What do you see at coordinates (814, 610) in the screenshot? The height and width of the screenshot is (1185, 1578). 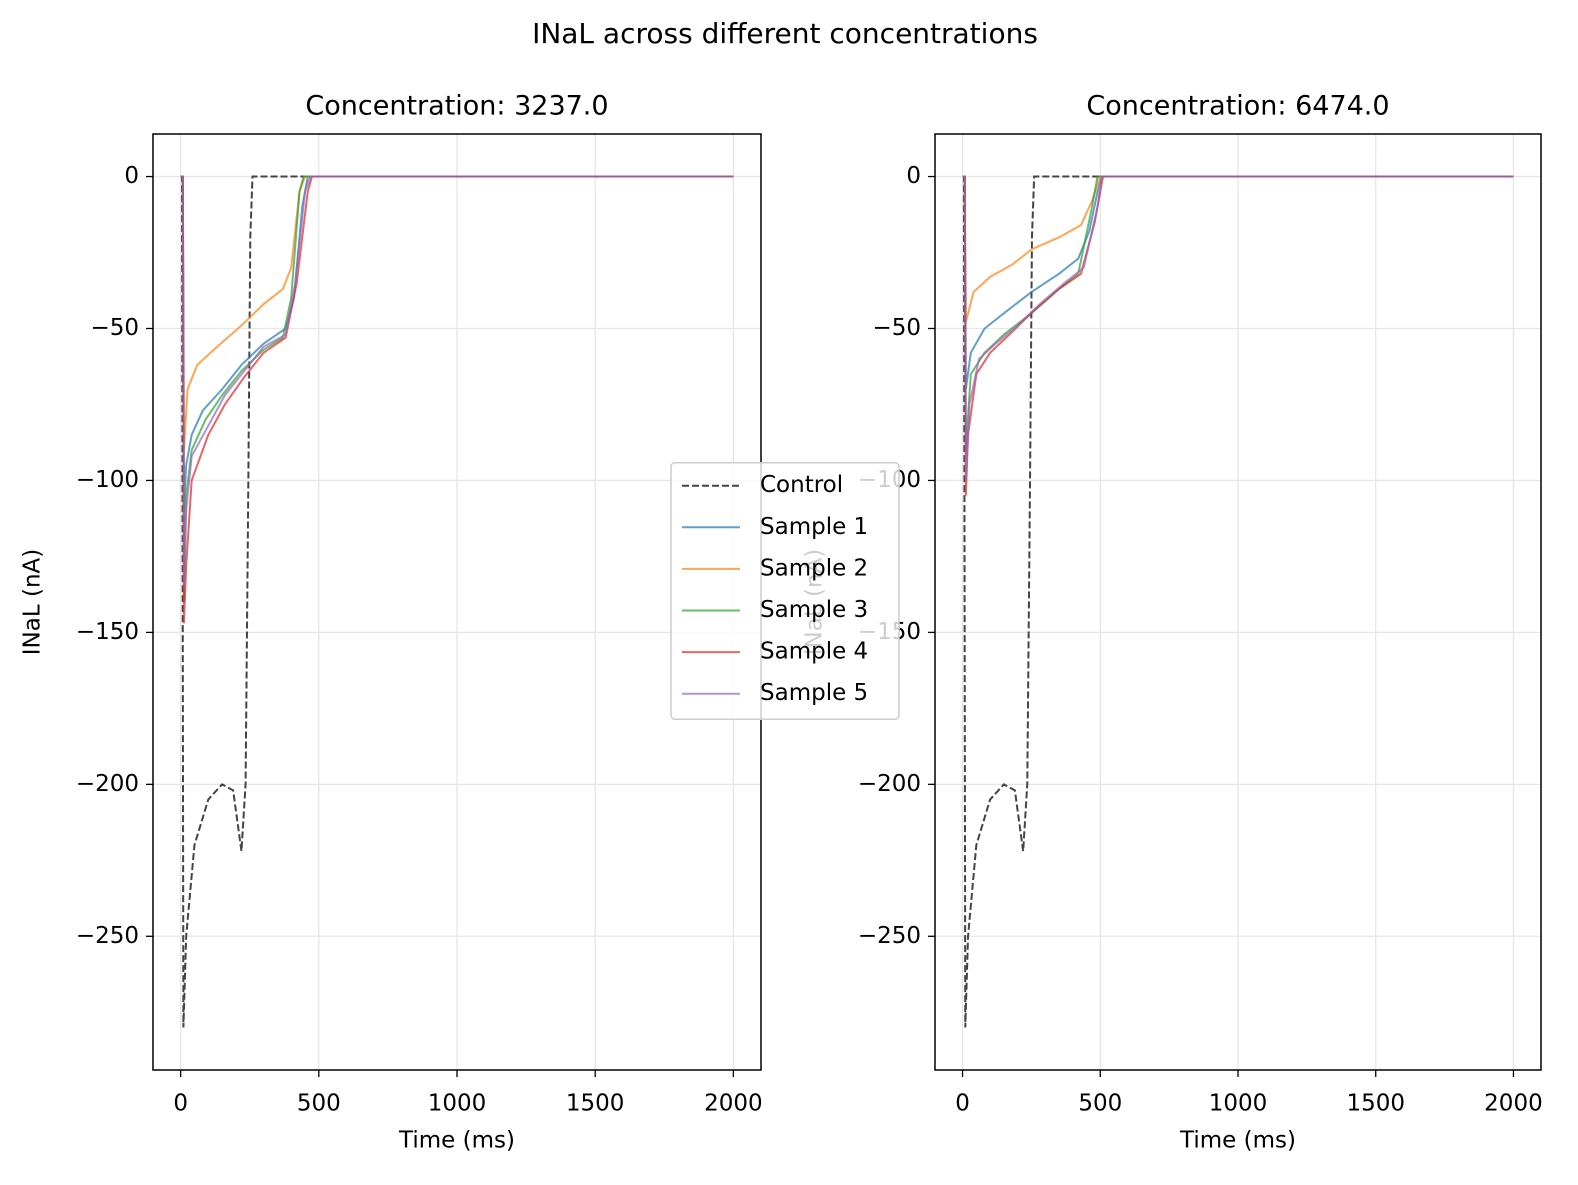 I see `legend-label: Sample 3` at bounding box center [814, 610].